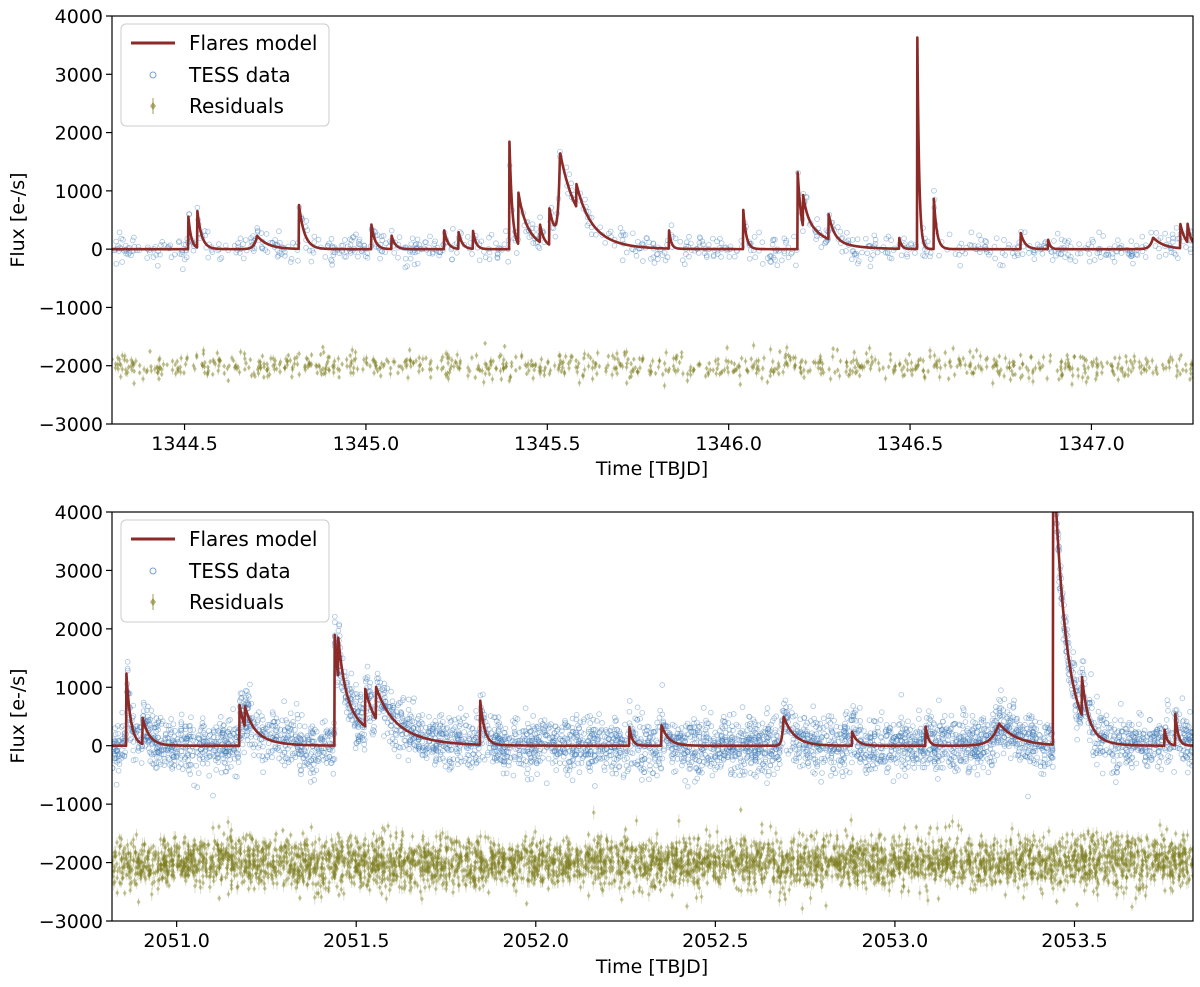 The height and width of the screenshot is (987, 1200). I want to click on top-legend-data-swatch, so click(153, 75).